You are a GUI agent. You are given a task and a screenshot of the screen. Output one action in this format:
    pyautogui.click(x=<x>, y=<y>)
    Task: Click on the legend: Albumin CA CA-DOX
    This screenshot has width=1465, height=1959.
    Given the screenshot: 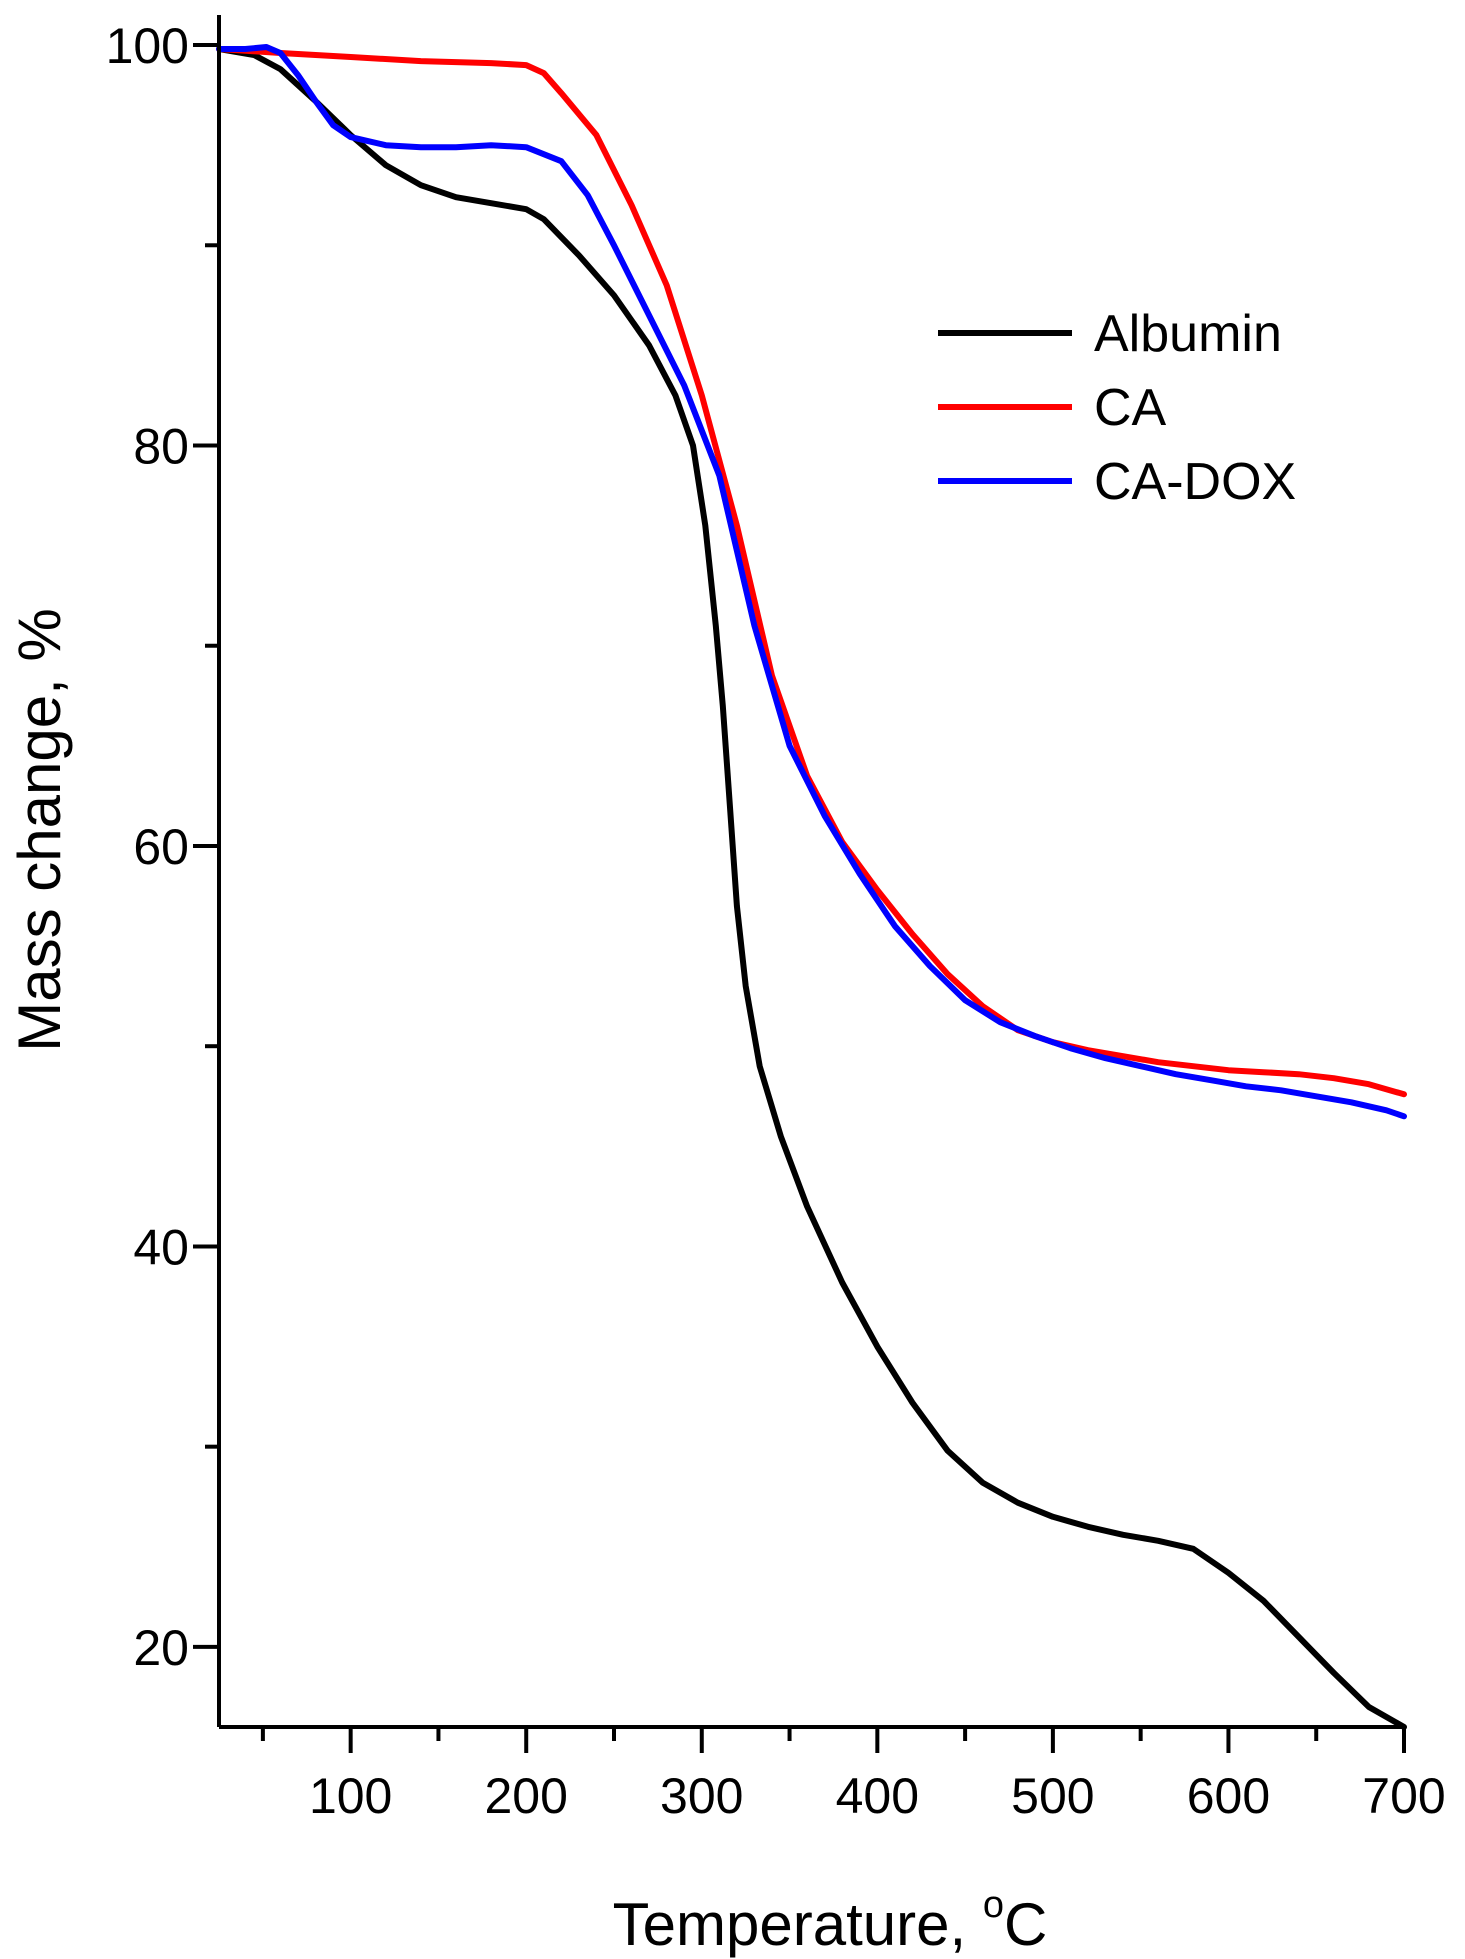 What is the action you would take?
    pyautogui.click(x=1117, y=408)
    